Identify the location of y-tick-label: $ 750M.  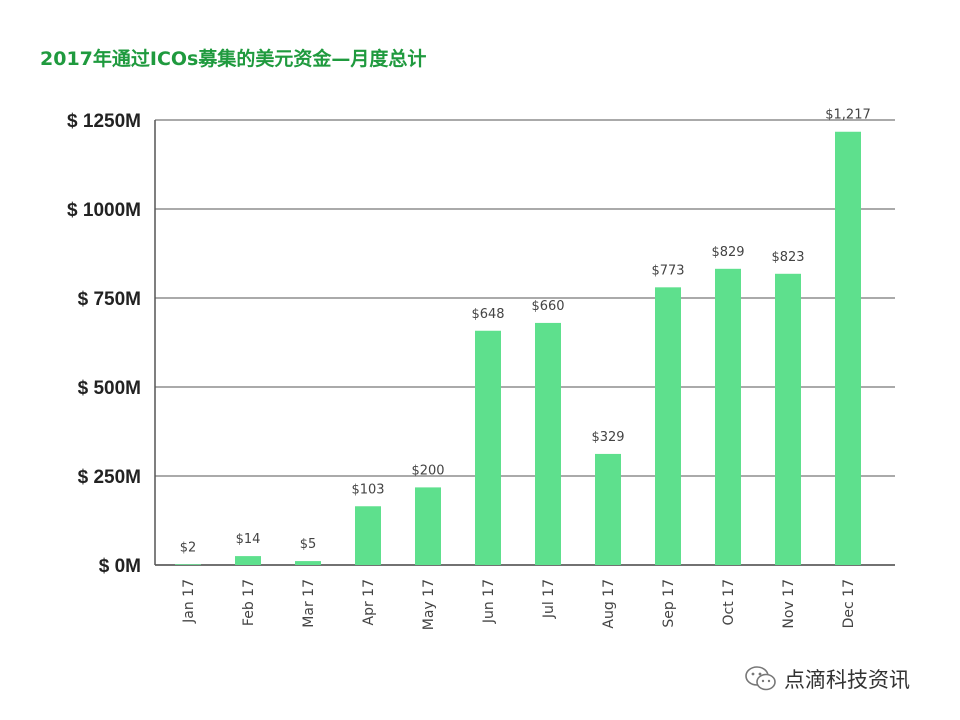
(109, 299).